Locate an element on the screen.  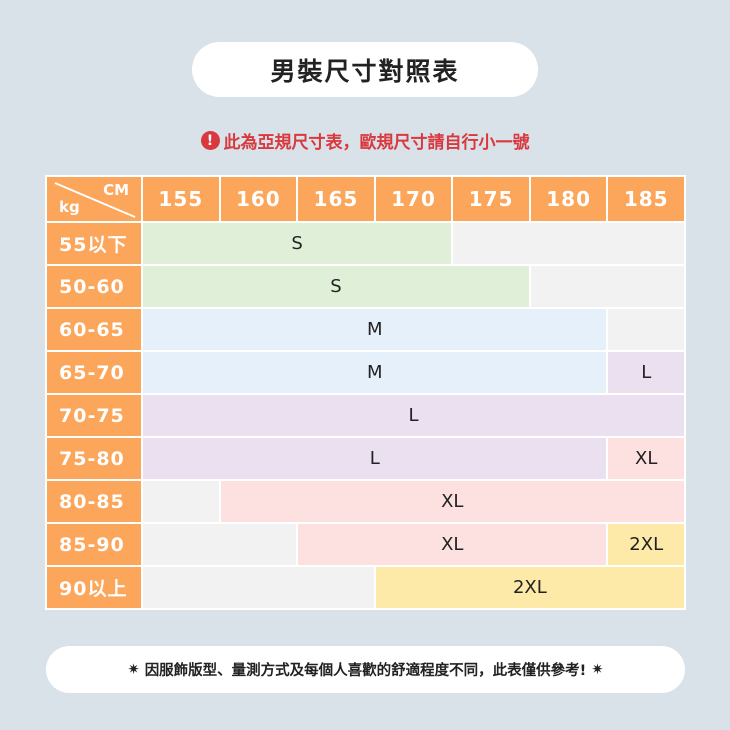
height-header: 175 is located at coordinates (491, 199).